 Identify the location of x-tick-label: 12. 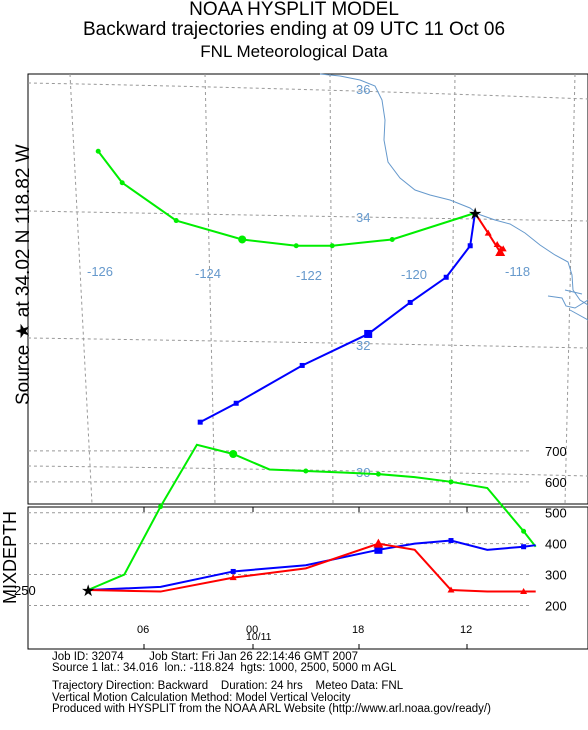
(466, 630).